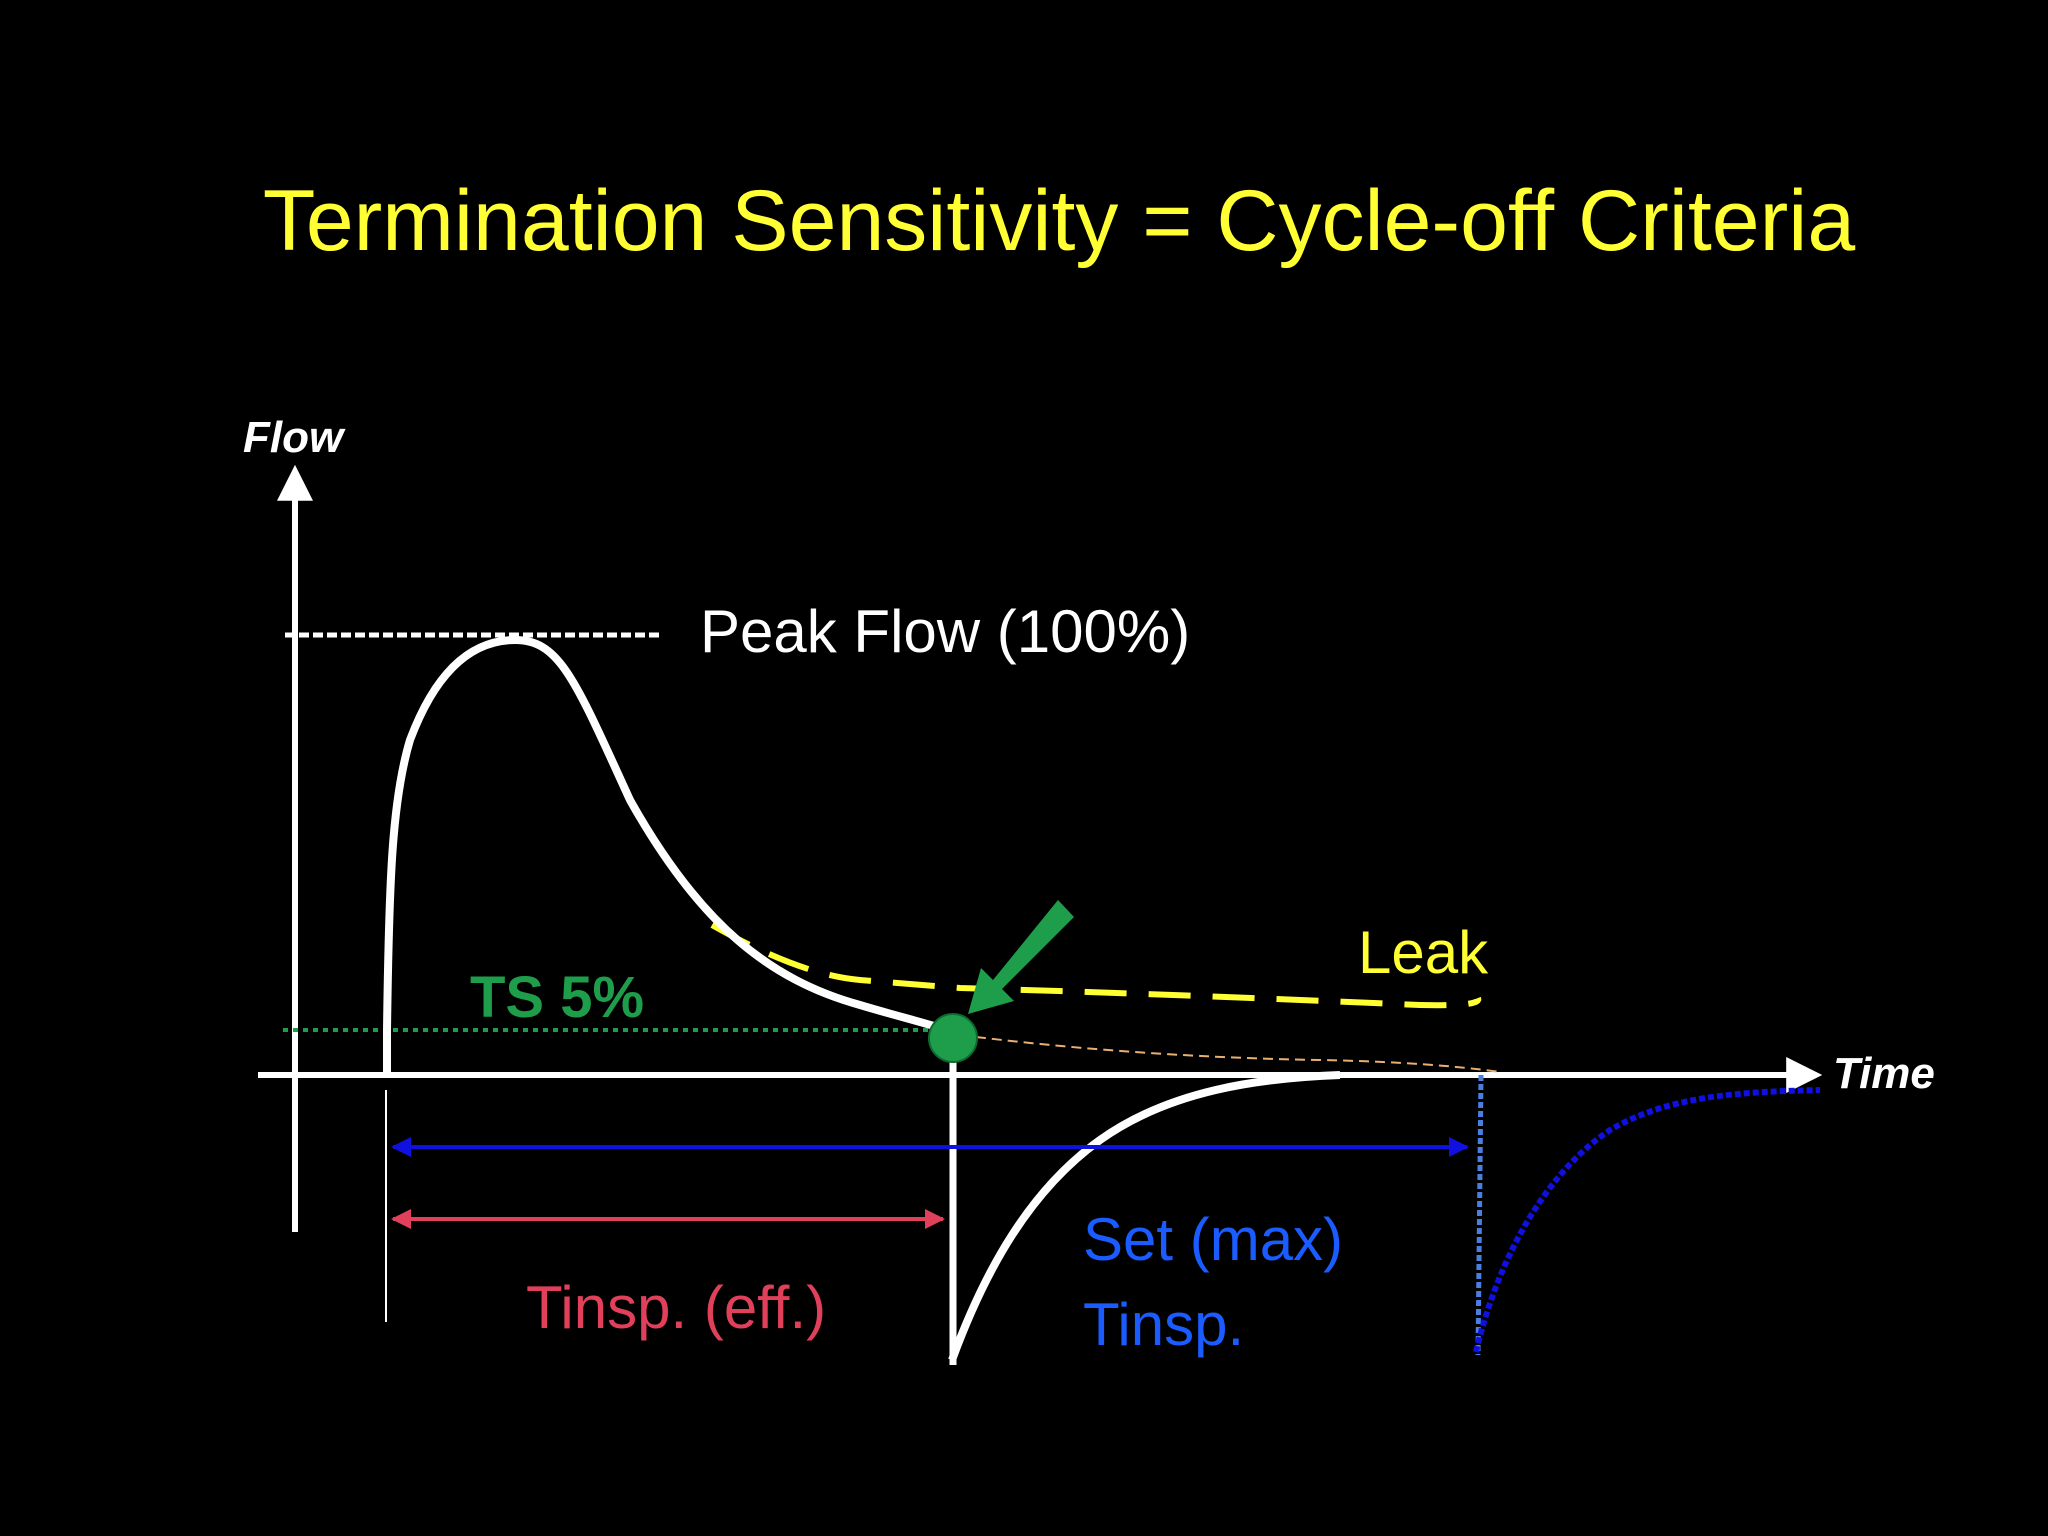  What do you see at coordinates (1884, 1073) in the screenshot?
I see `x-axis-label: Time` at bounding box center [1884, 1073].